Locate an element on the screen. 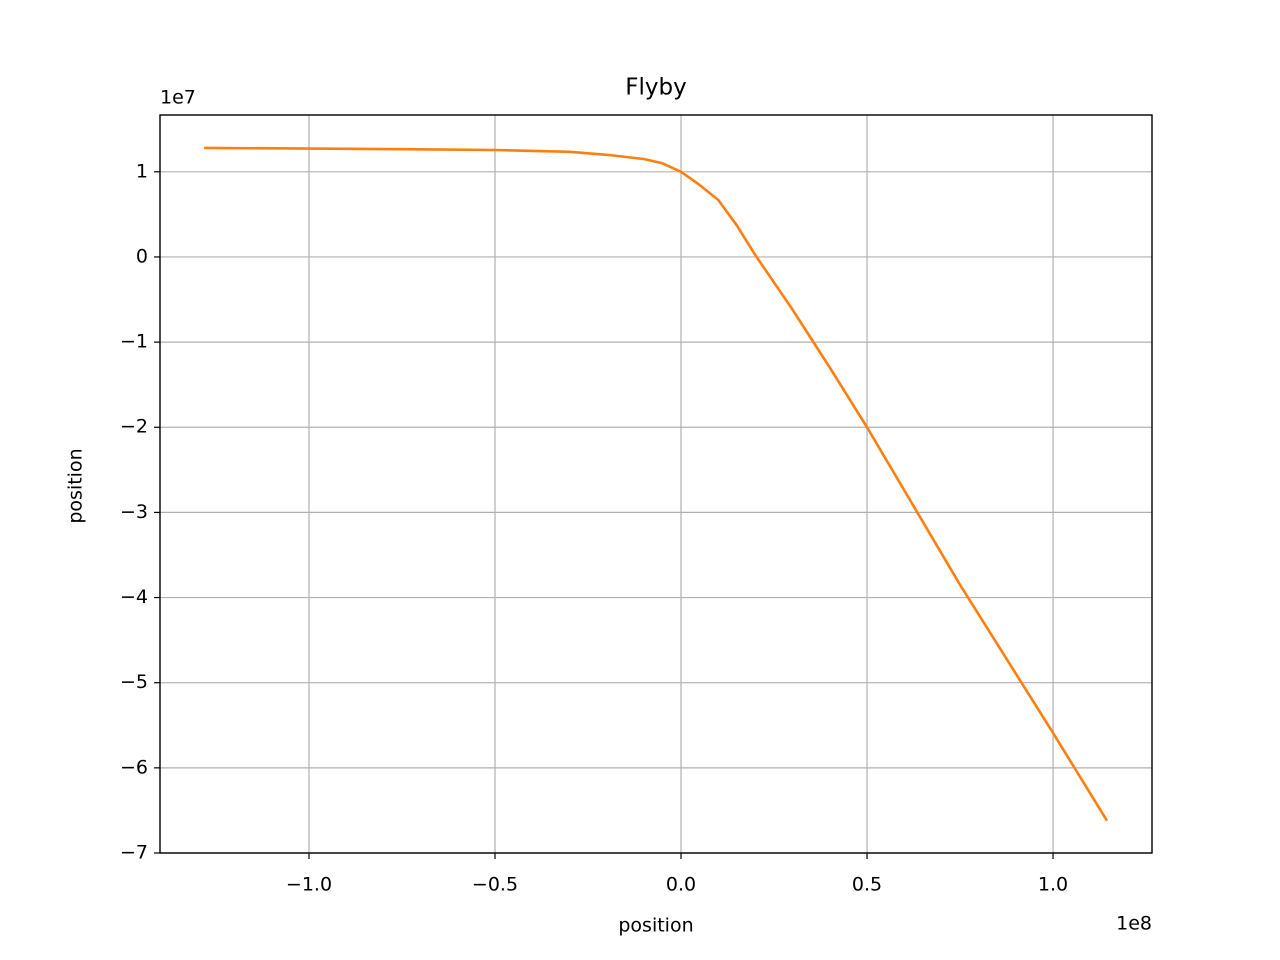  y-tick-label: −7 is located at coordinates (134, 853).